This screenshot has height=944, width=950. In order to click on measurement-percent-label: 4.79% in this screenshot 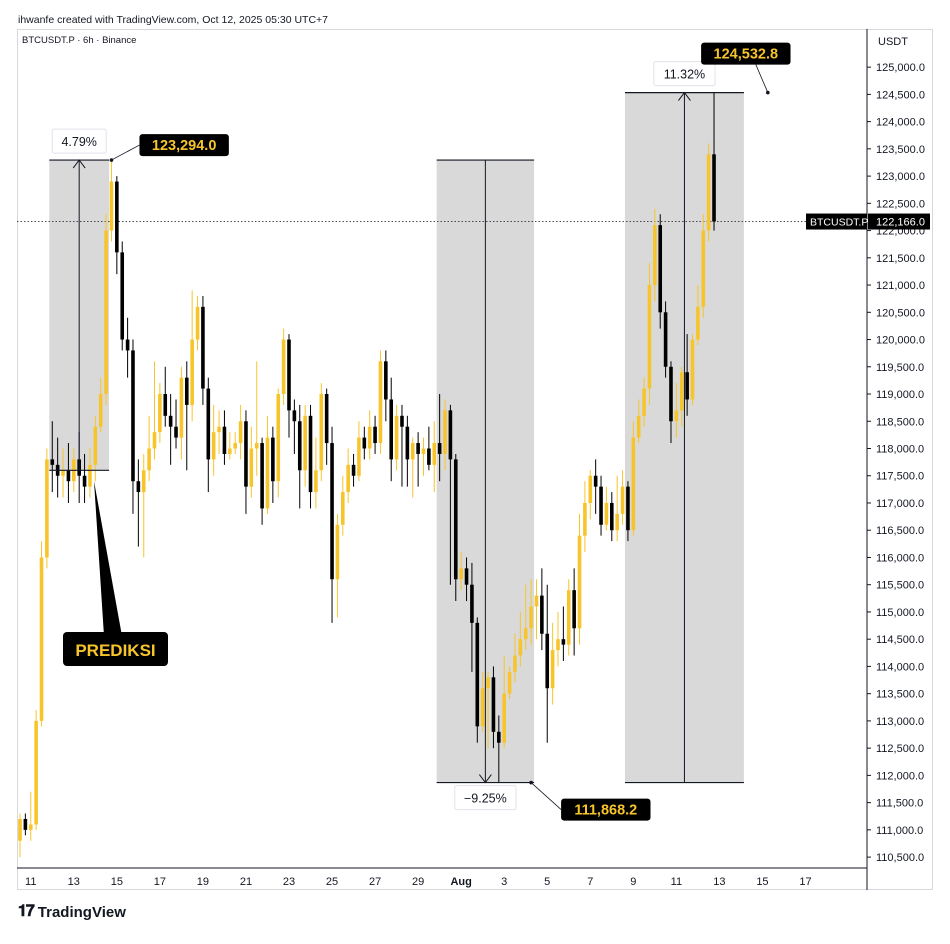, I will do `click(78, 142)`.